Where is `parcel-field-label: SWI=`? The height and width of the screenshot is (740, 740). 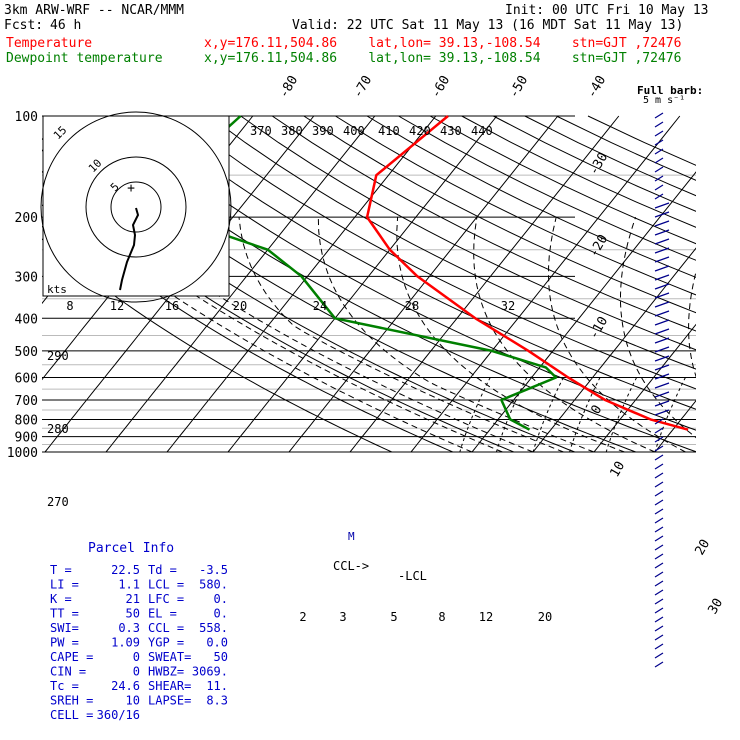
parcel-field-label: SWI= is located at coordinates (64, 628).